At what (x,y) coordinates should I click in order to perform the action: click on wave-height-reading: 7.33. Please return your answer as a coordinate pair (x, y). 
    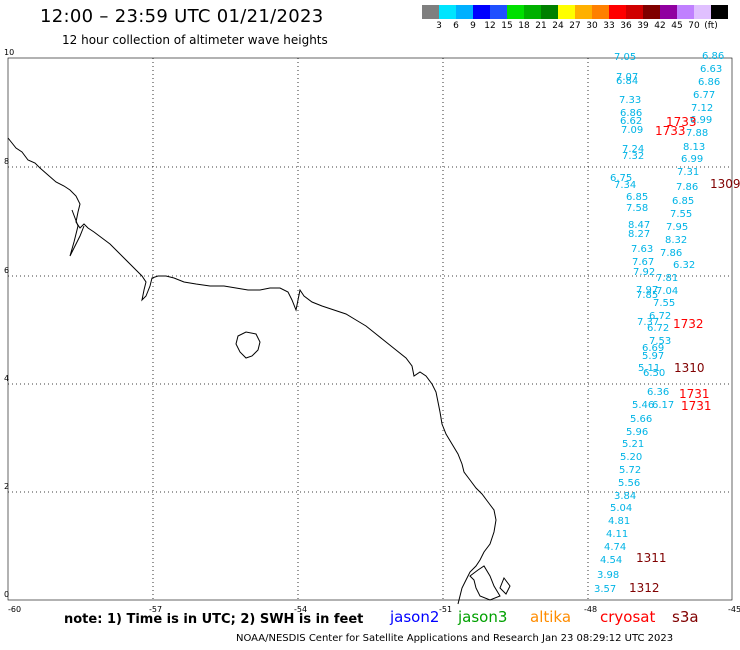
    Looking at the image, I should click on (630, 100).